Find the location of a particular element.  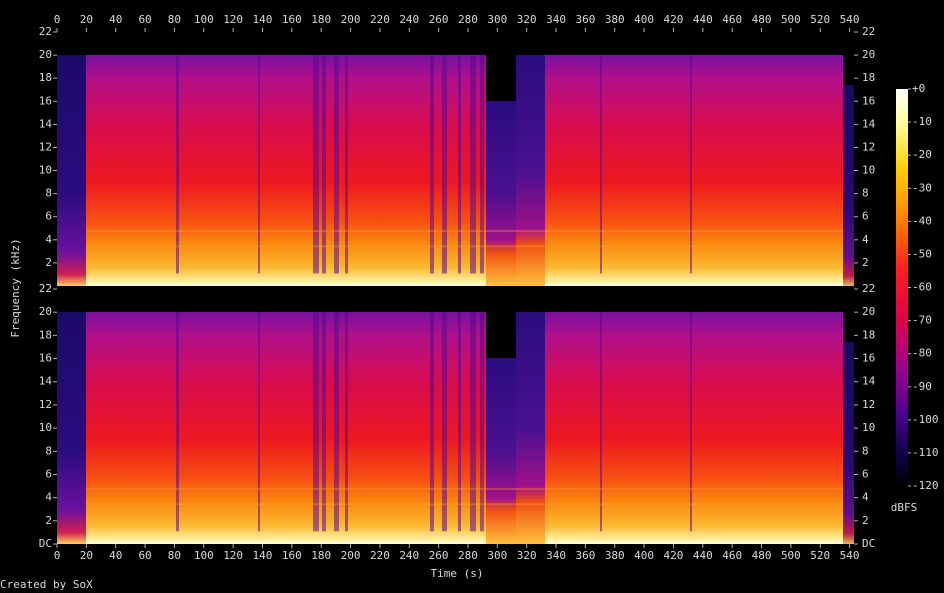

colorbar-tick-label: +0 is located at coordinates (918, 88).